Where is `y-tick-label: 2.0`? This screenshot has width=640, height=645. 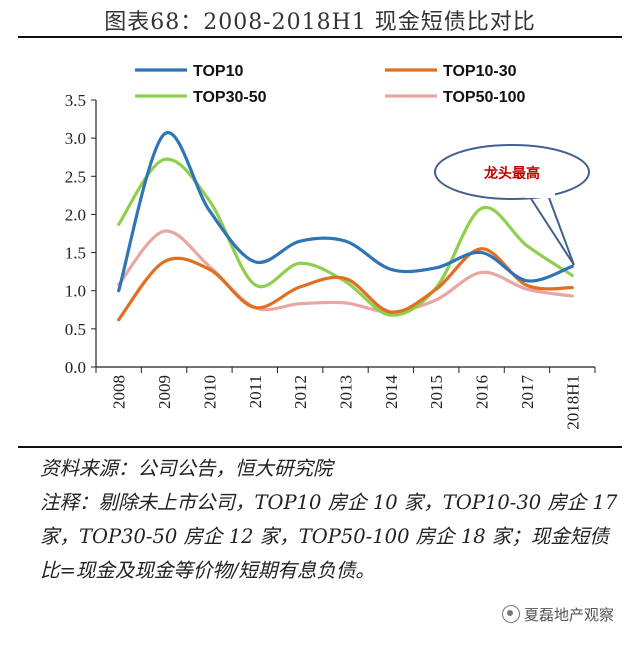 y-tick-label: 2.0 is located at coordinates (75, 214).